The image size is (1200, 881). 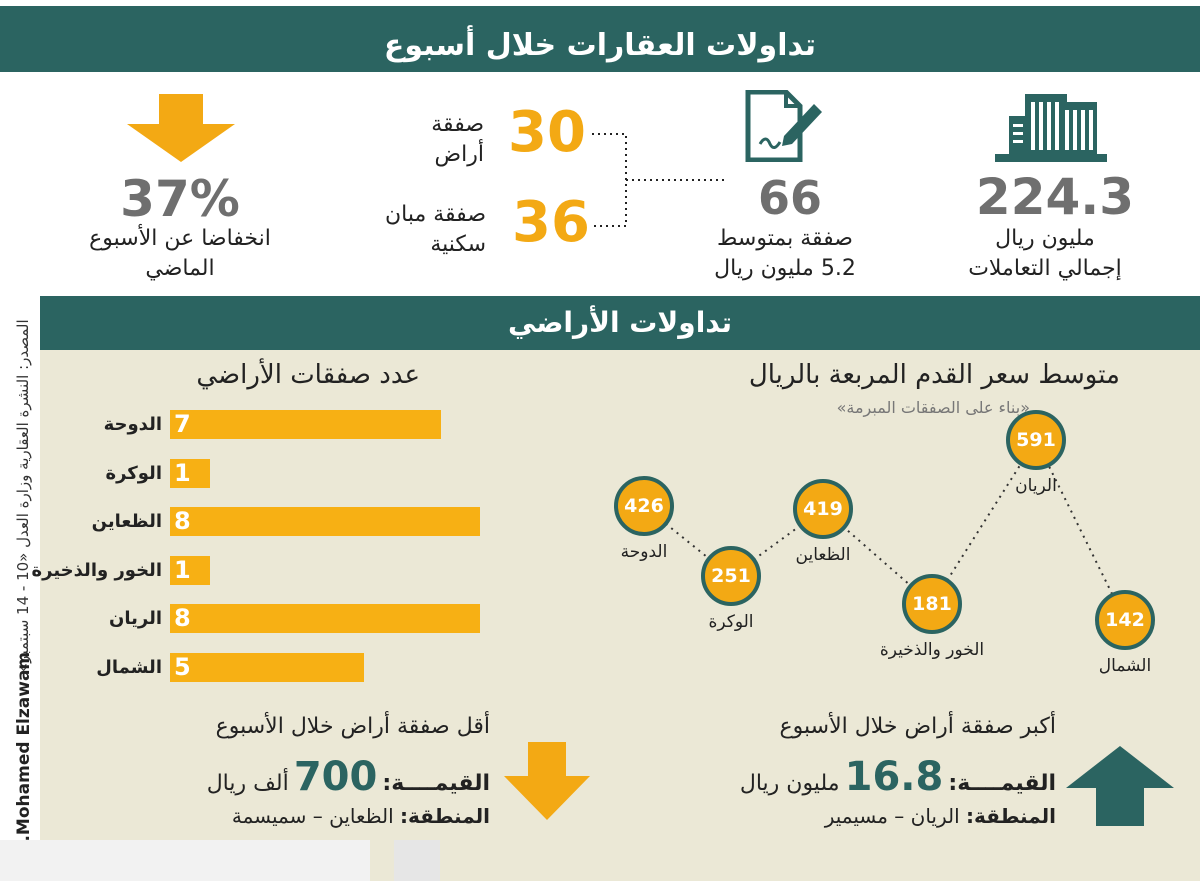 What do you see at coordinates (731, 622) in the screenshot?
I see `price-point-label: الوكرة` at bounding box center [731, 622].